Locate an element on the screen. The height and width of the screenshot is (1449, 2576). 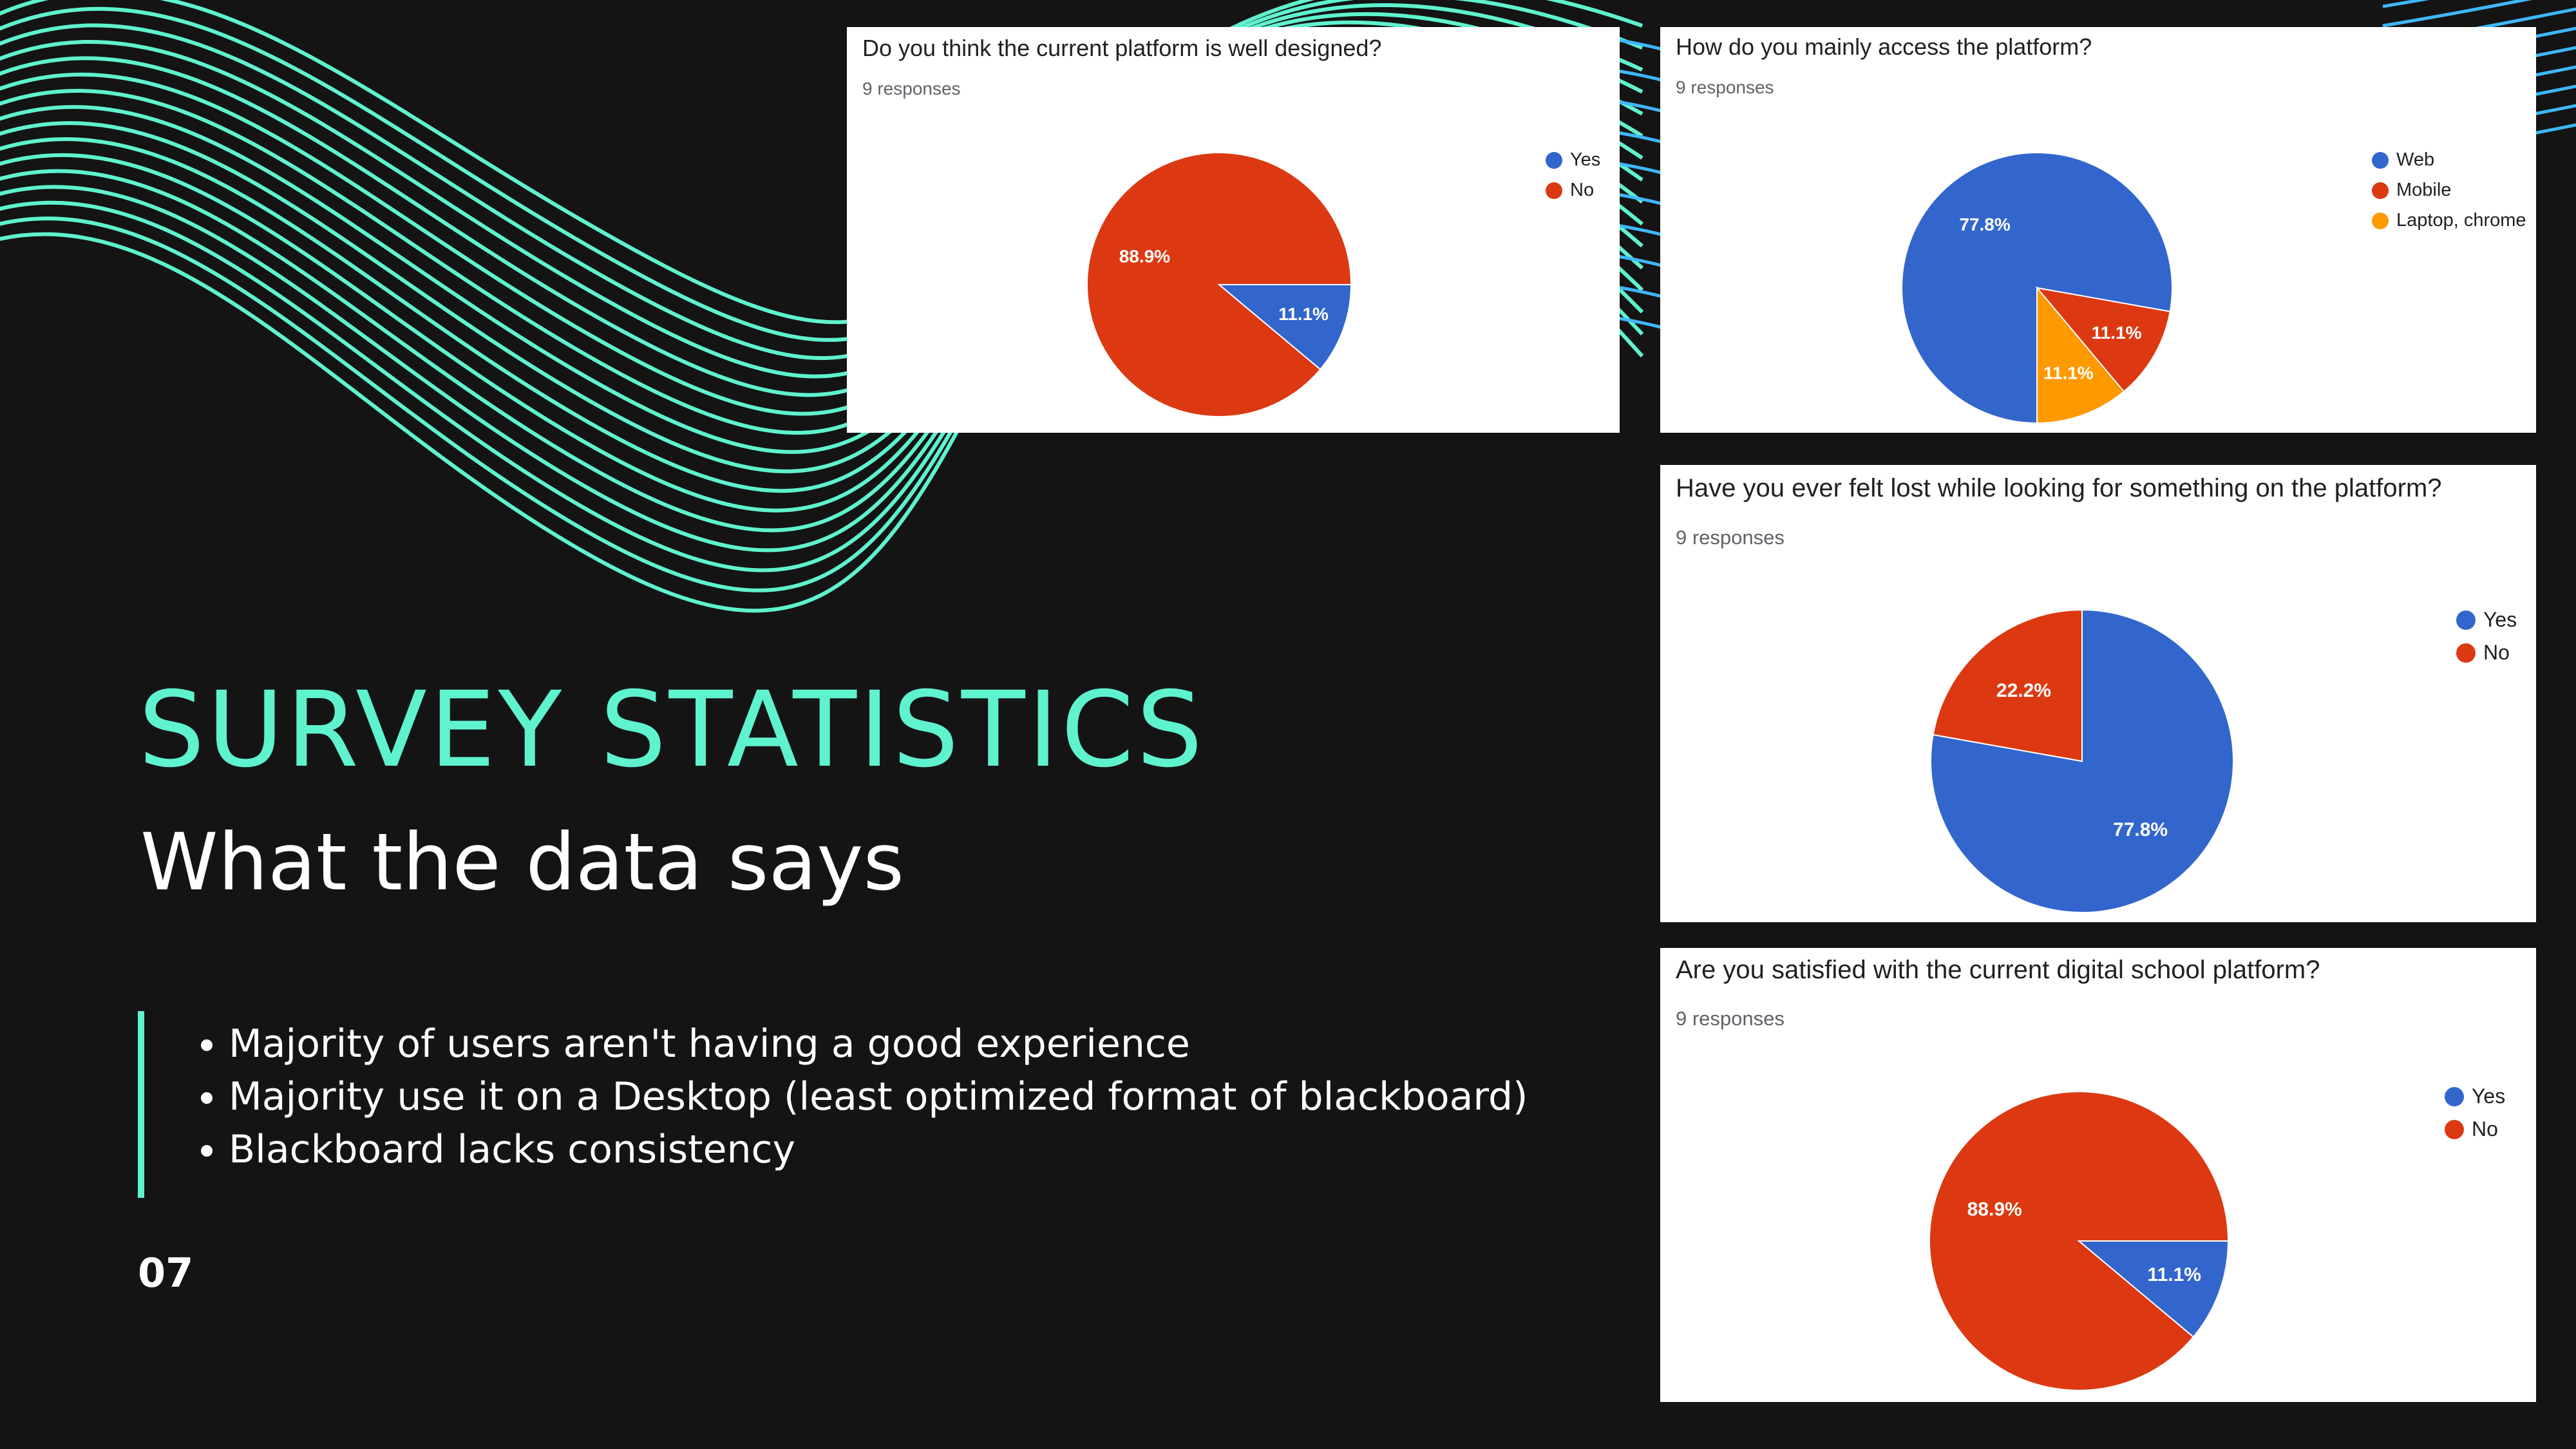
legend-item: Laptop, chrome is located at coordinates (2449, 221).